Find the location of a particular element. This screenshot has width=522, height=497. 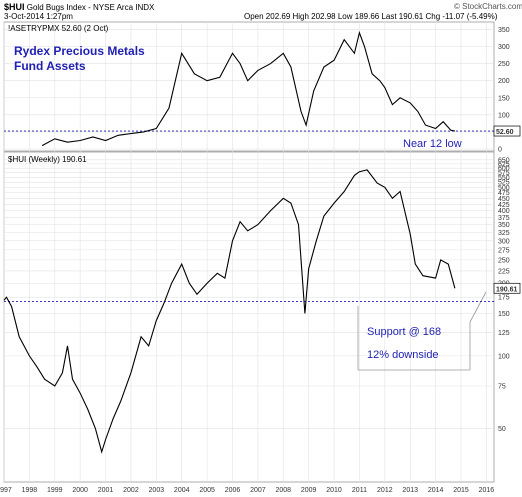

x-tick-label: 2010 is located at coordinates (334, 490).